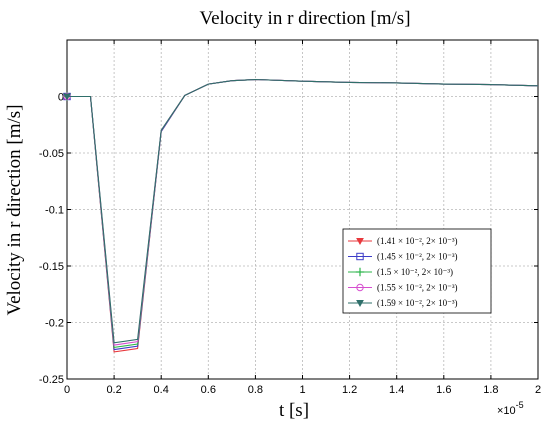 This screenshot has width=550, height=426. Describe the element at coordinates (161, 390) in the screenshot. I see `x-tick-label: 0.4` at that location.